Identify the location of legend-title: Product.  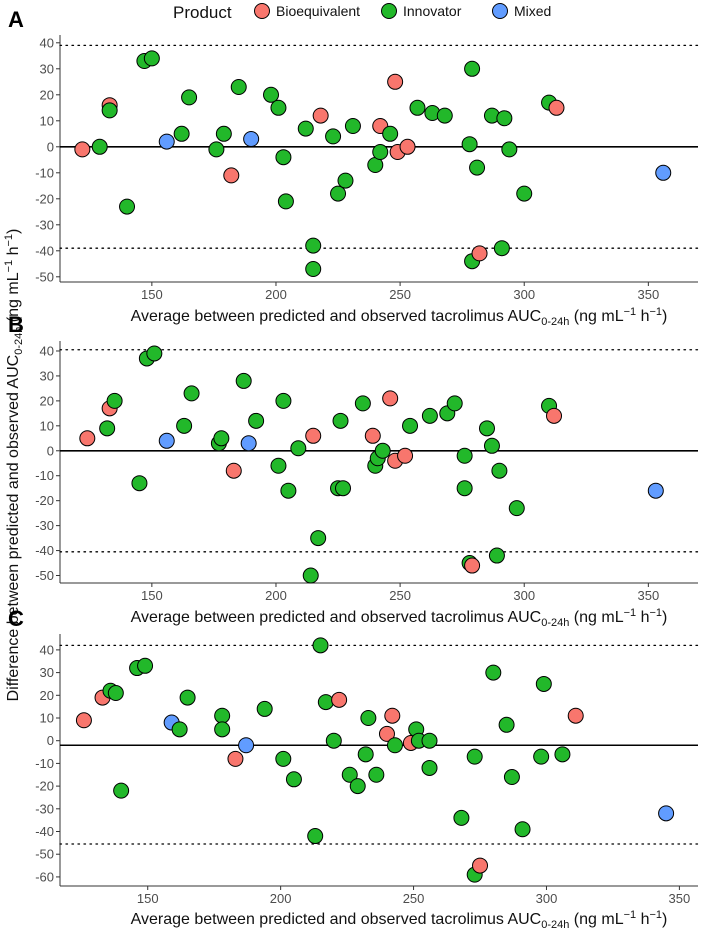
(202, 12).